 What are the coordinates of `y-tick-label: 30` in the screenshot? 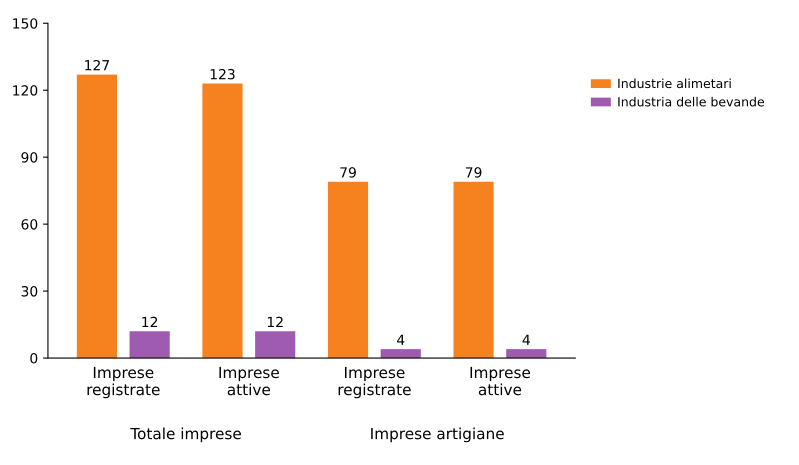 It's located at (30, 291).